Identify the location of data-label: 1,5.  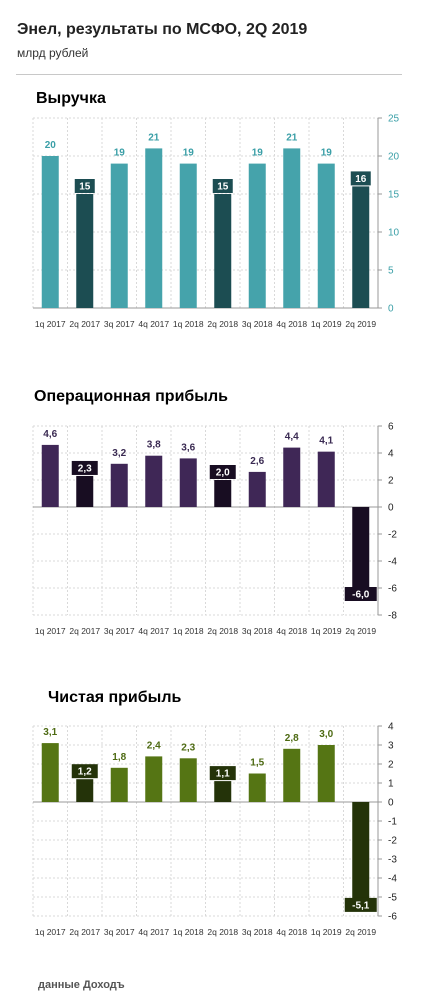
(257, 763).